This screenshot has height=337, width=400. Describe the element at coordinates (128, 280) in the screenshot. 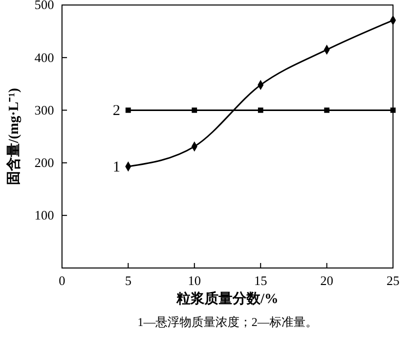

I see `x-tick-label: 5` at that location.